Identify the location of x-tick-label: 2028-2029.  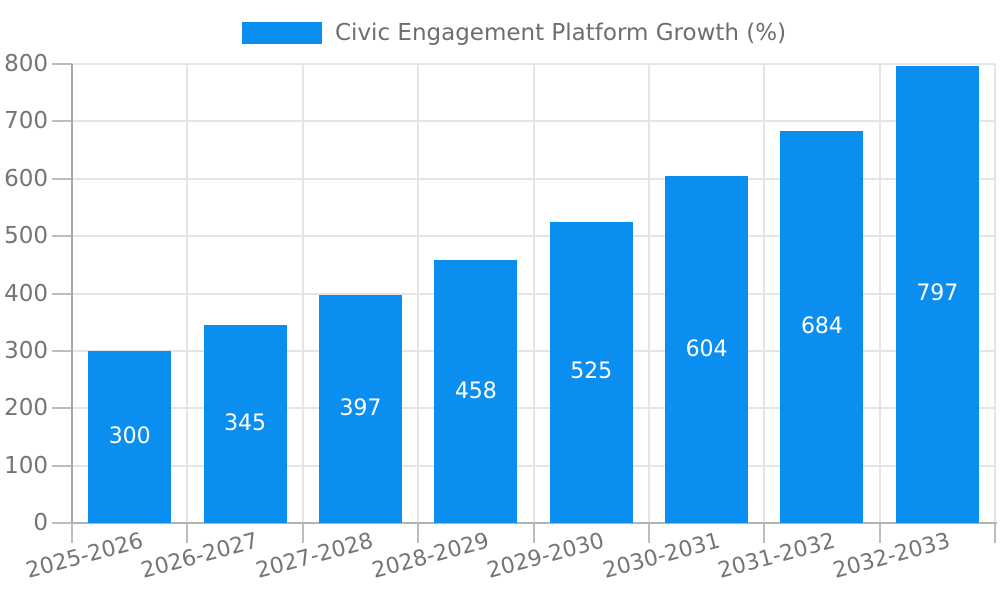
(430, 556).